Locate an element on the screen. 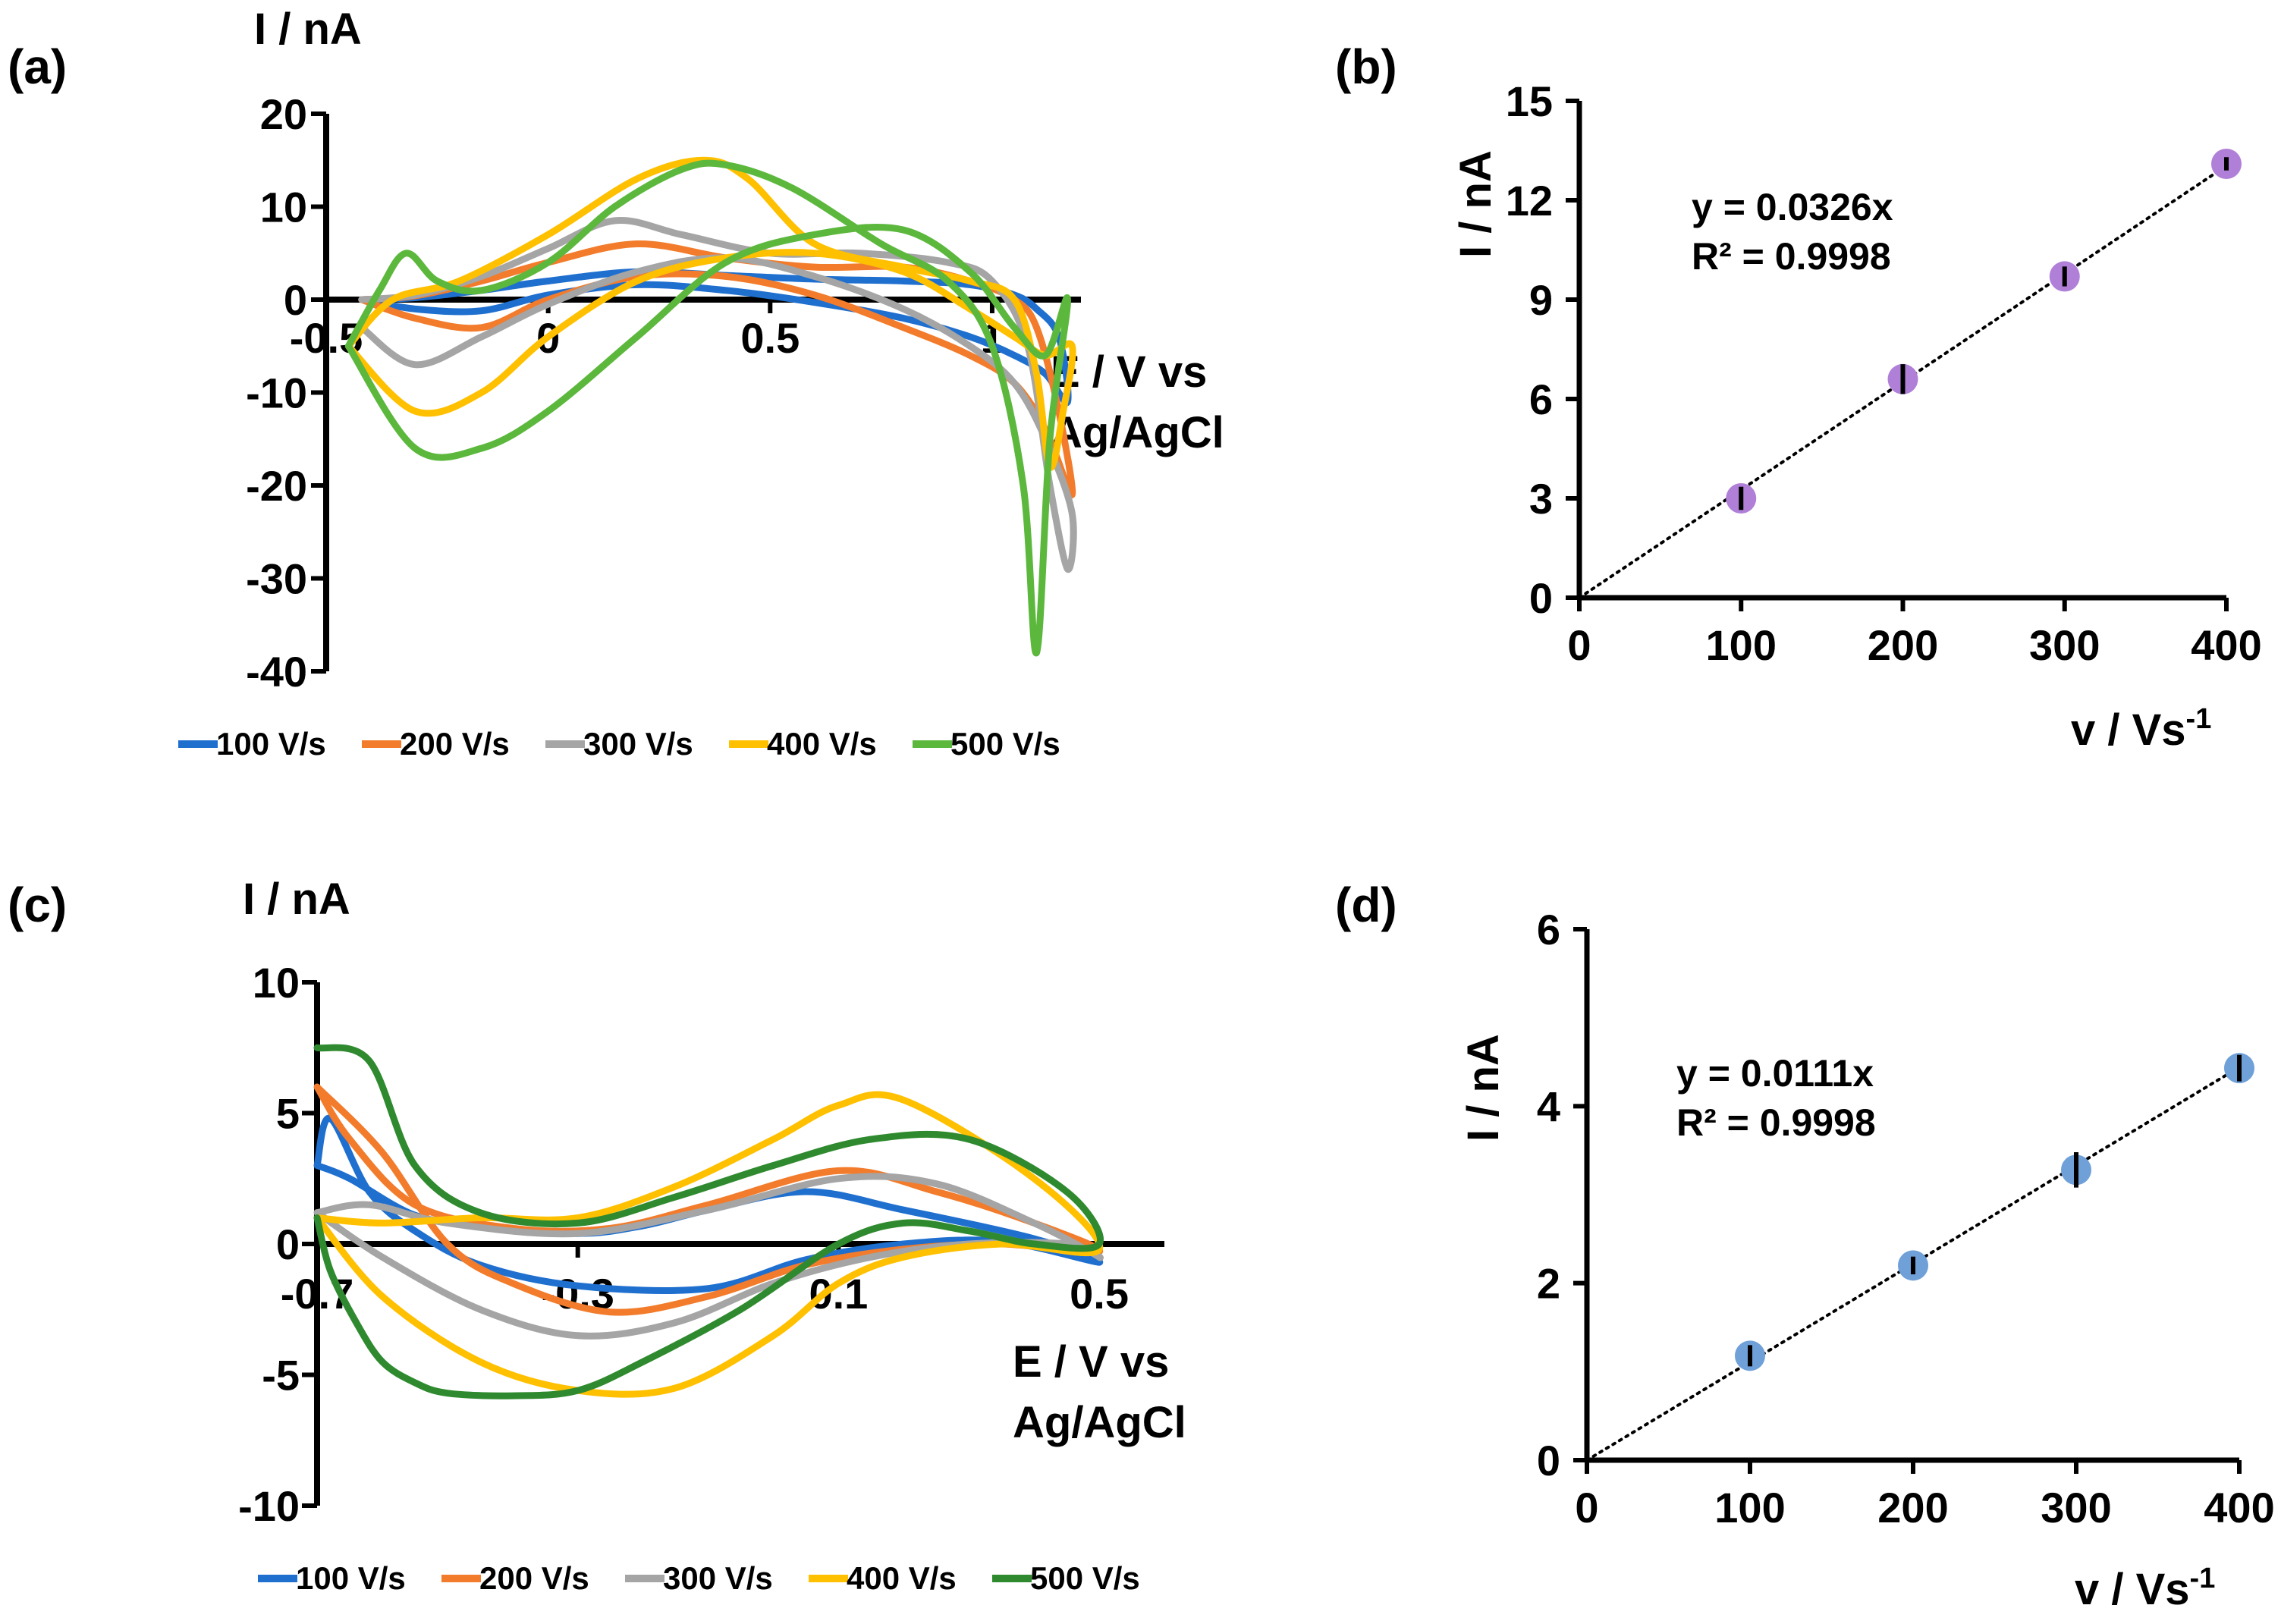 The image size is (2281, 1624). panel-b-xtick-label: 0 is located at coordinates (1579, 645).